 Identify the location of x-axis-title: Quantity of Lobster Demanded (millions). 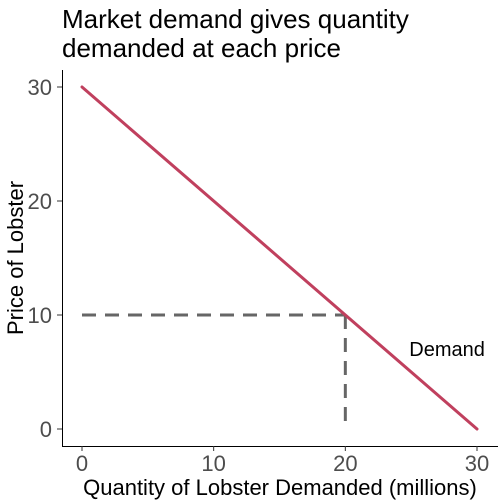
(280, 487).